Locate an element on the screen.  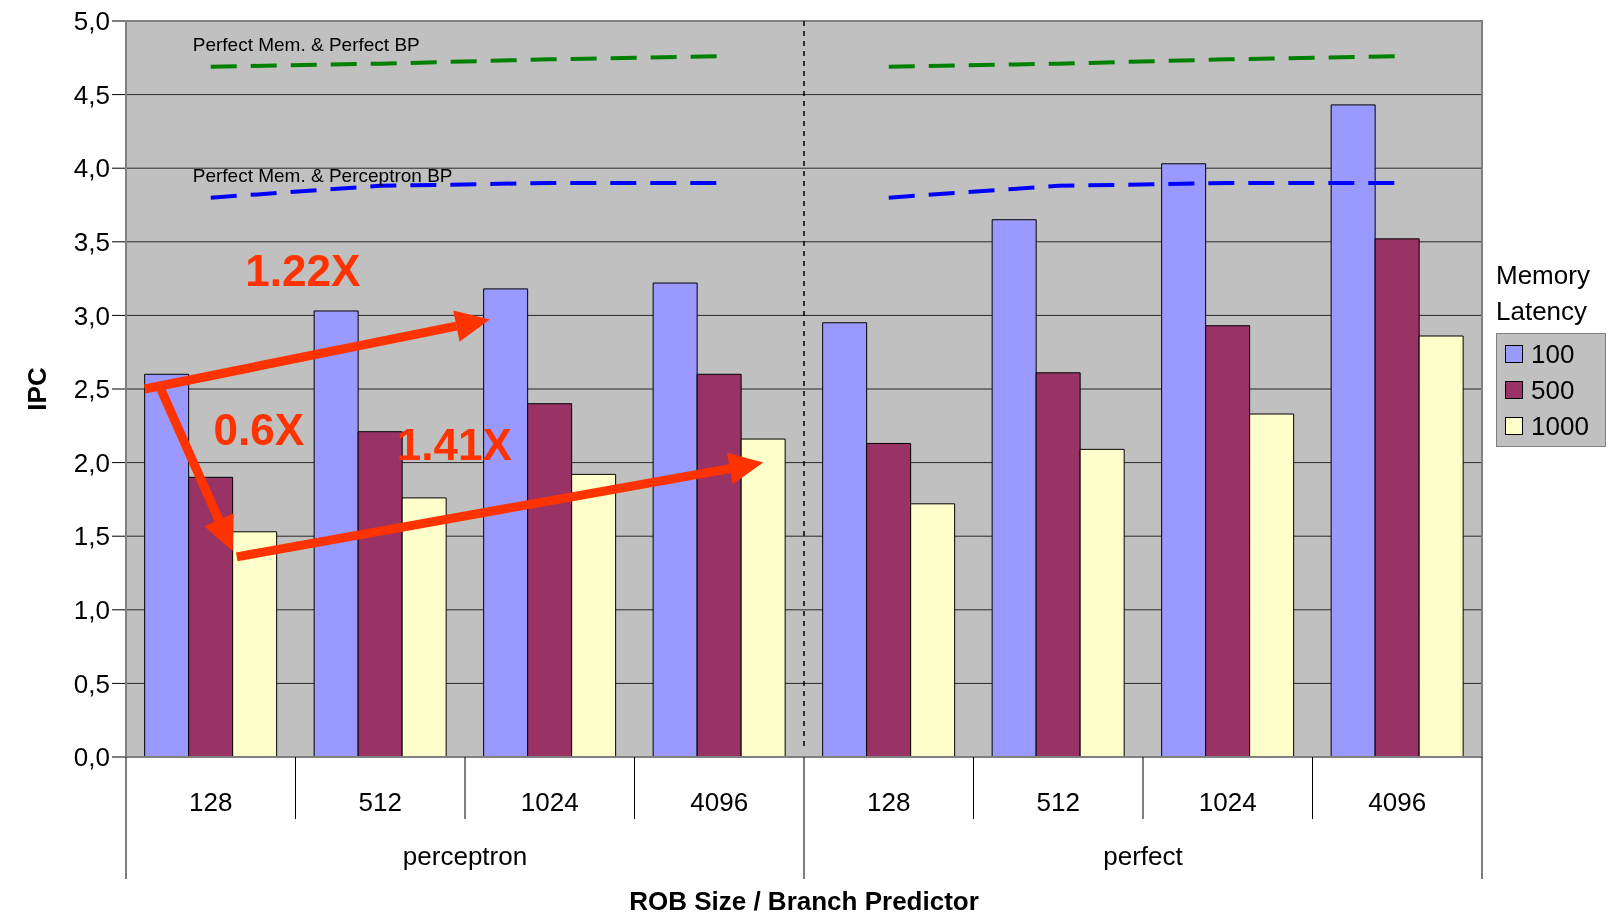
y-tick-label: 4,5 is located at coordinates (91, 94).